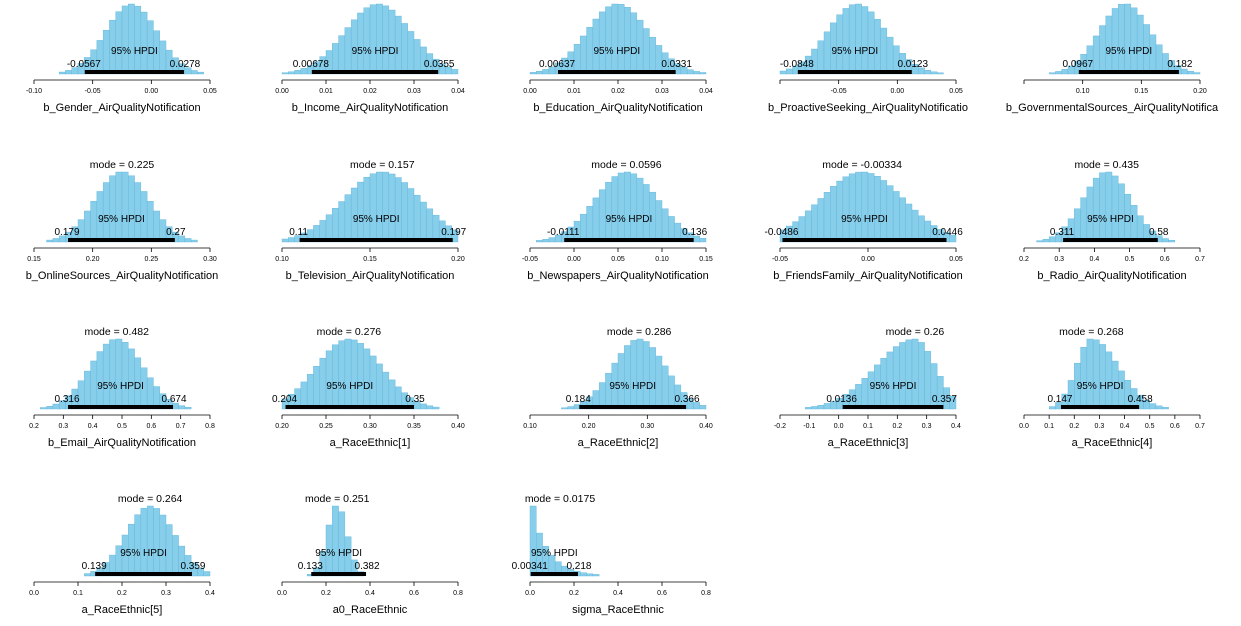 The image size is (1241, 626). I want to click on x-tick-label: -0.2, so click(780, 426).